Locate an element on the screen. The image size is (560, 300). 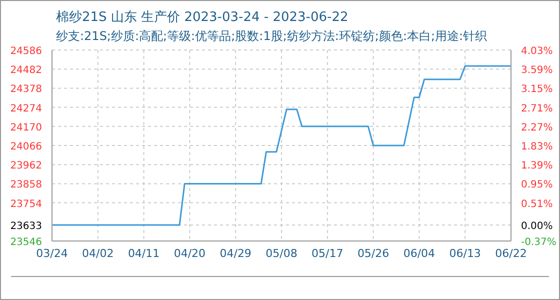
x-tick-label: 03/24 is located at coordinates (52, 253).